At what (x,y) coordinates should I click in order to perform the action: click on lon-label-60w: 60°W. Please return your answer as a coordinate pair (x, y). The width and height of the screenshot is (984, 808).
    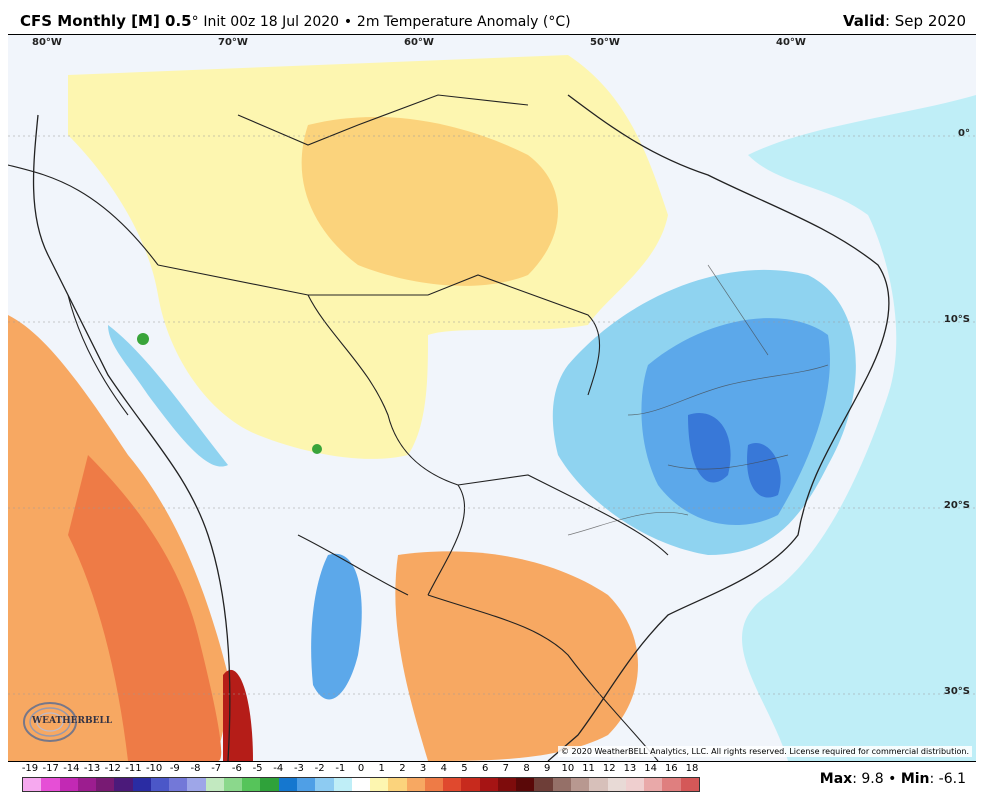
    Looking at the image, I should click on (419, 42).